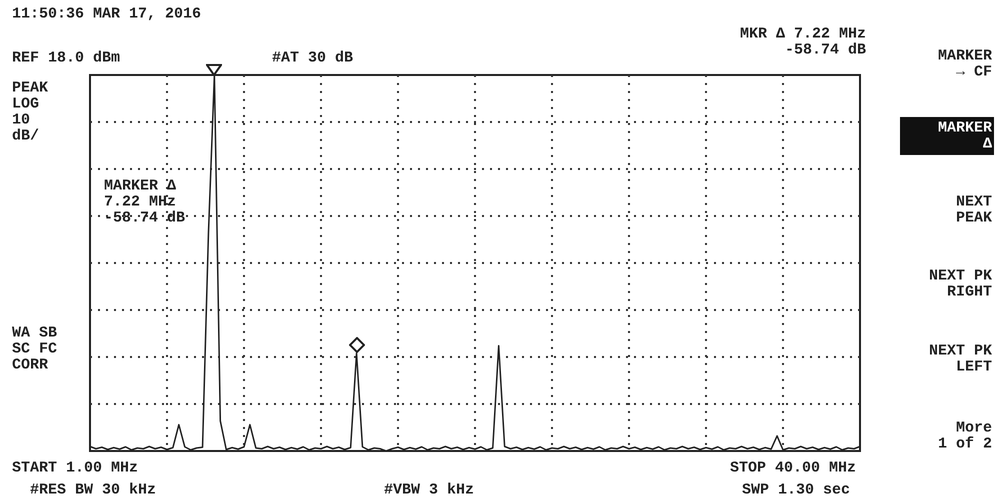 Image resolution: width=997 pixels, height=504 pixels. I want to click on text: #AT 30 dB, so click(313, 58).